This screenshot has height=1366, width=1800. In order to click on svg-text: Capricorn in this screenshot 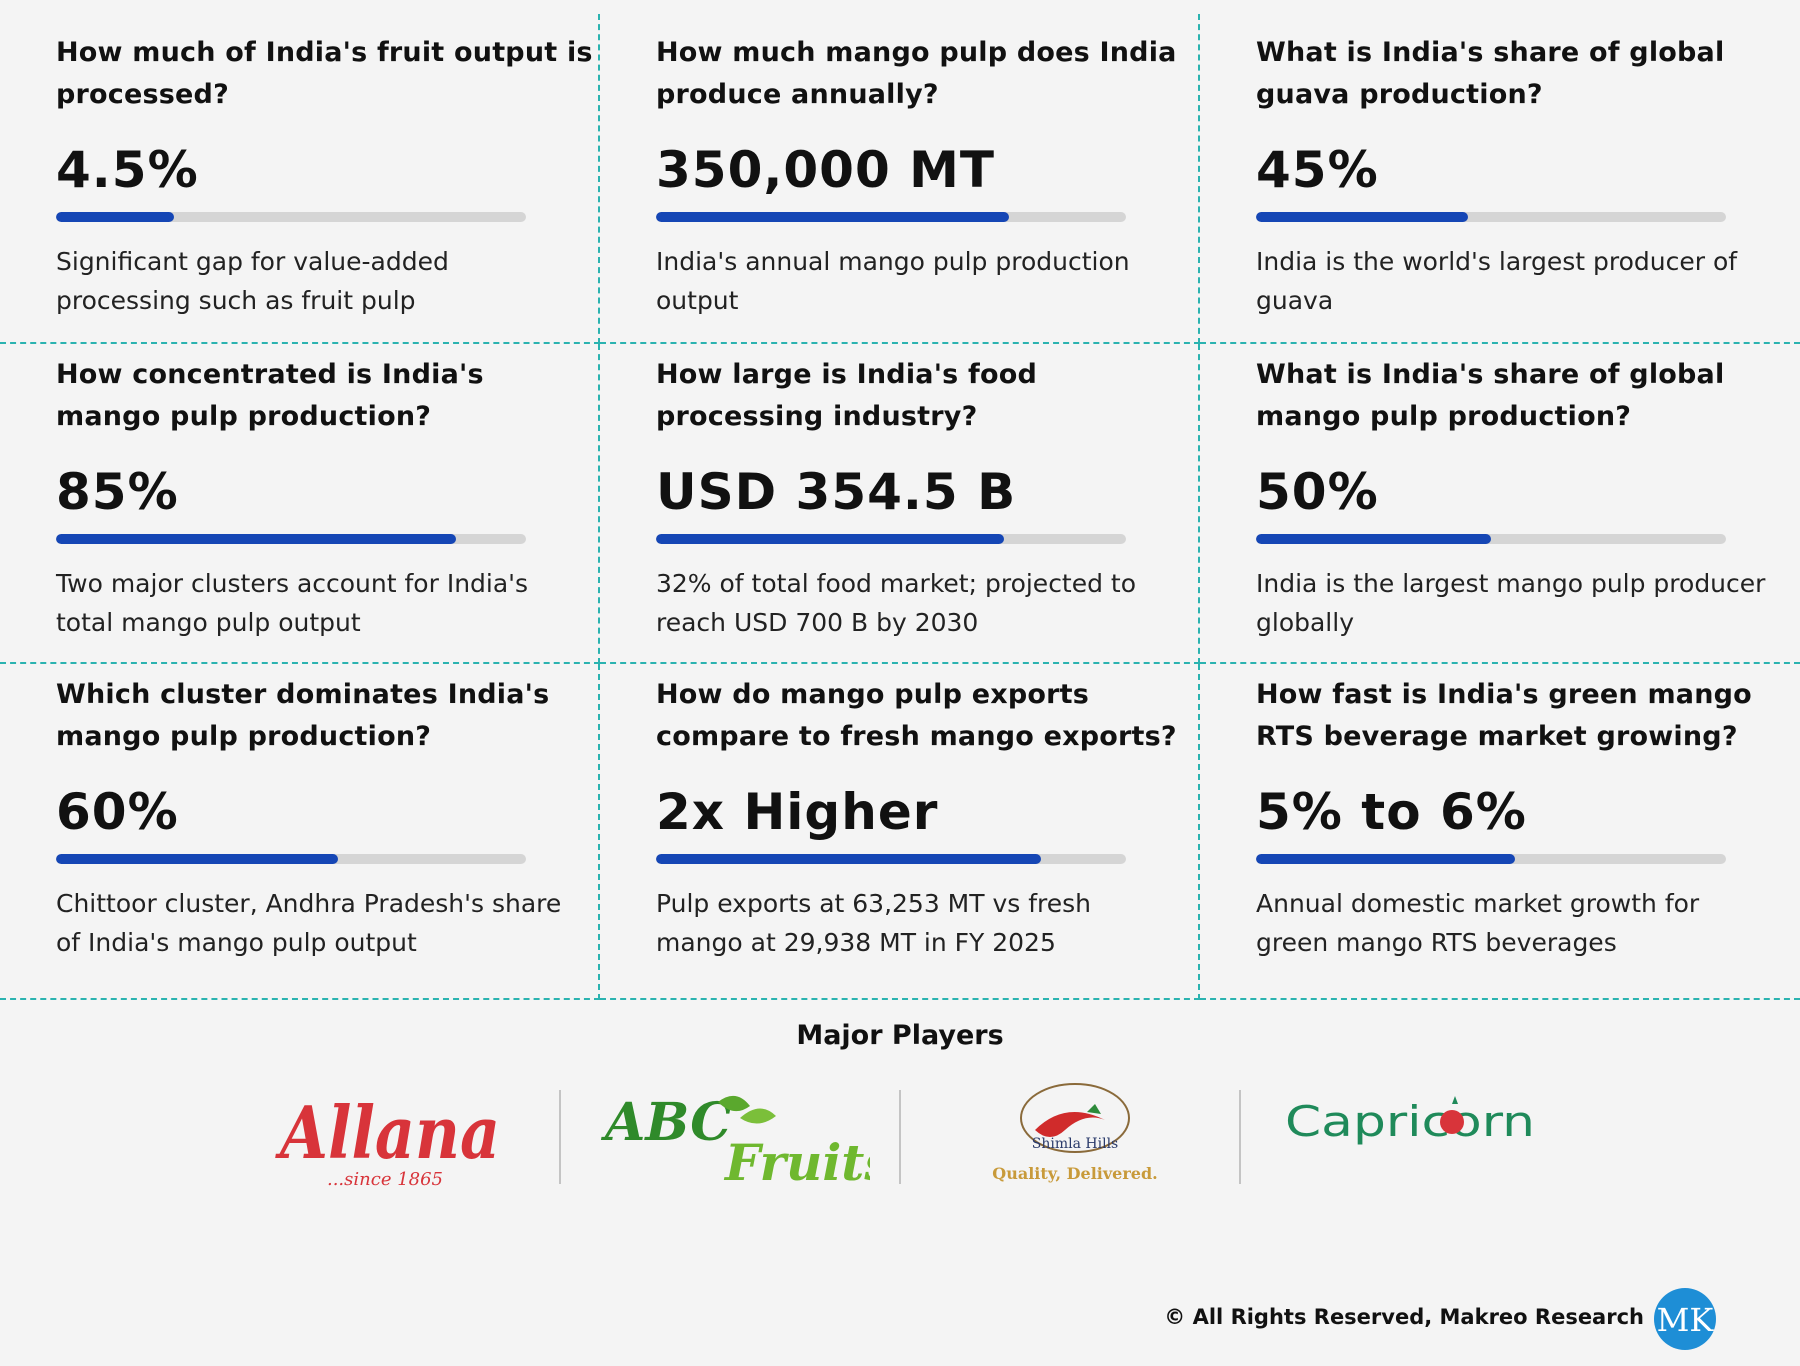, I will do `click(1410, 1121)`.